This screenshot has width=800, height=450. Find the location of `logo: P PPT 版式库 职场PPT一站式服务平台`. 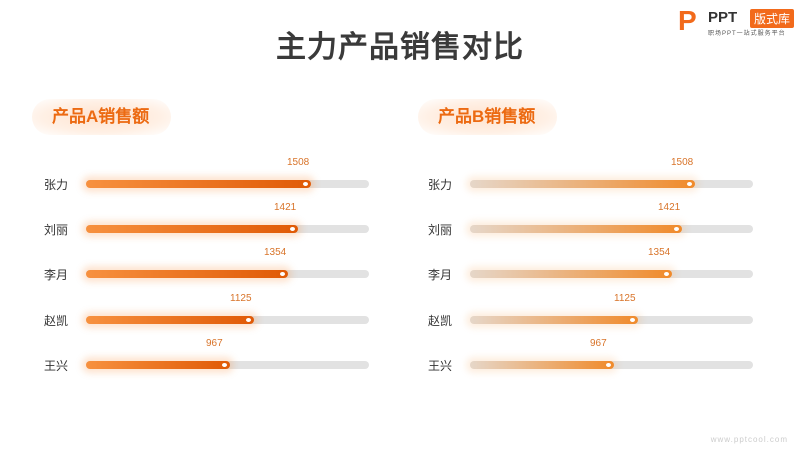

logo: P PPT 版式库 职场PPT一站式服务平台 is located at coordinates (738, 21).